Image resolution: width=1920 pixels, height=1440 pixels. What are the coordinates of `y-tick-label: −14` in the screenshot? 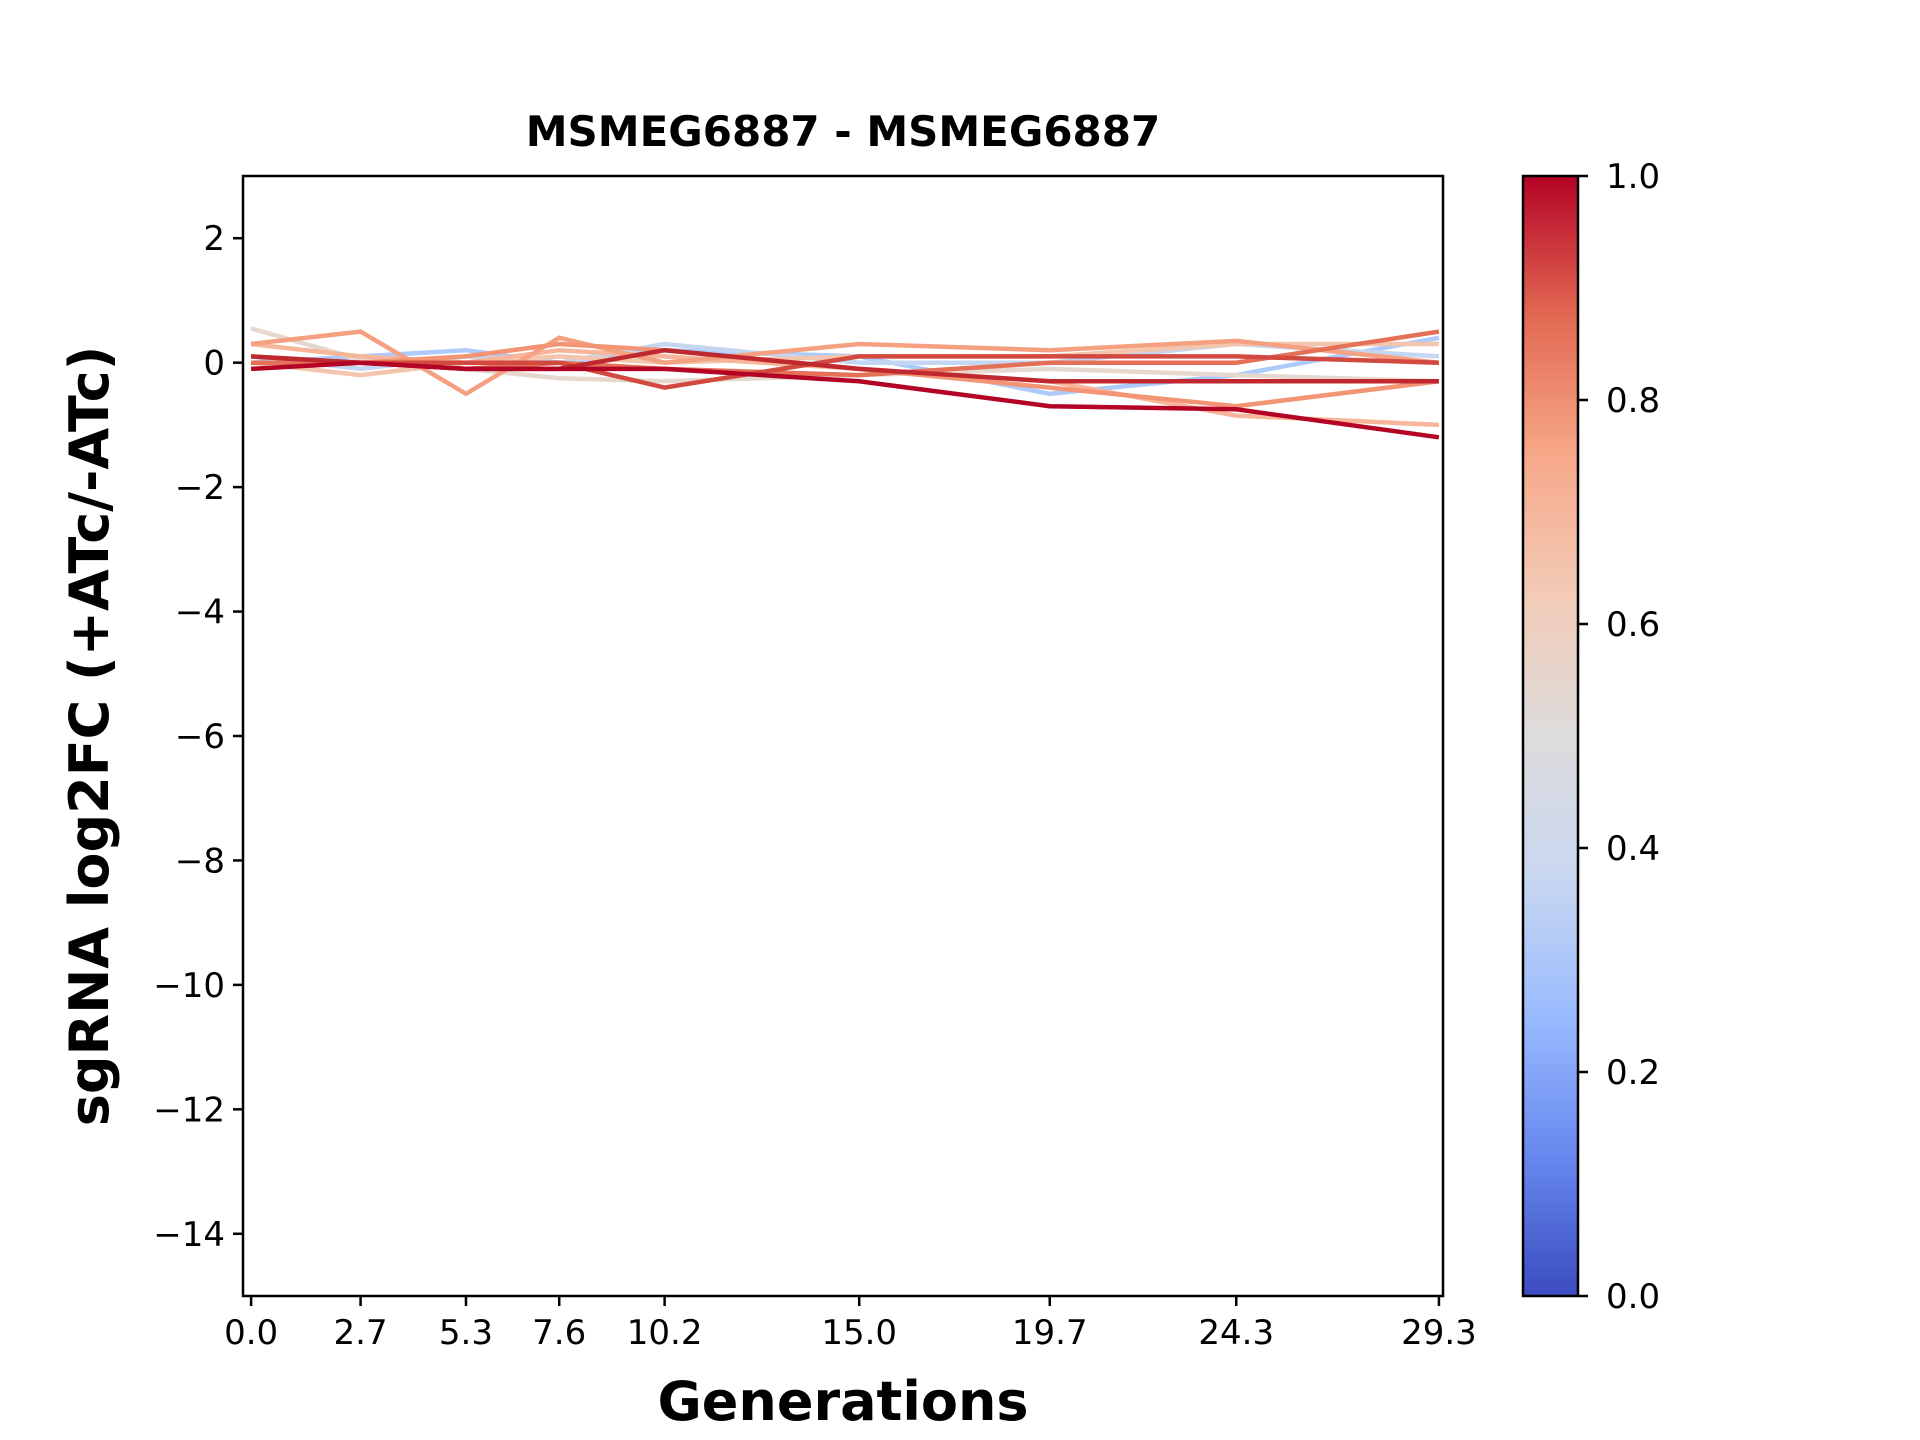 It's located at (189, 1235).